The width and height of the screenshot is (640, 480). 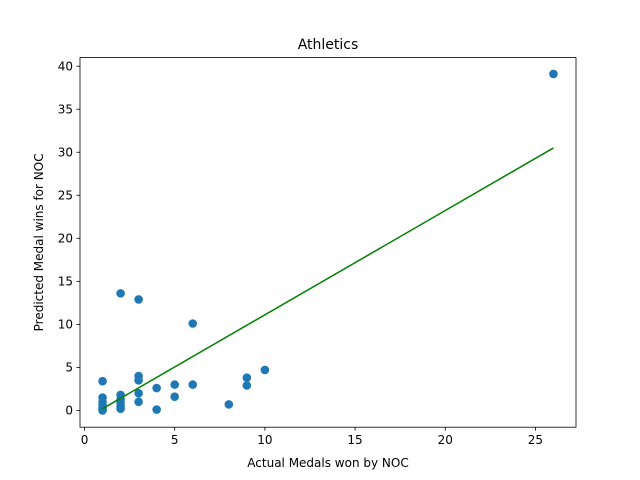 What do you see at coordinates (312, 437) in the screenshot?
I see `x-axis: 0 5 10 15 20 25` at bounding box center [312, 437].